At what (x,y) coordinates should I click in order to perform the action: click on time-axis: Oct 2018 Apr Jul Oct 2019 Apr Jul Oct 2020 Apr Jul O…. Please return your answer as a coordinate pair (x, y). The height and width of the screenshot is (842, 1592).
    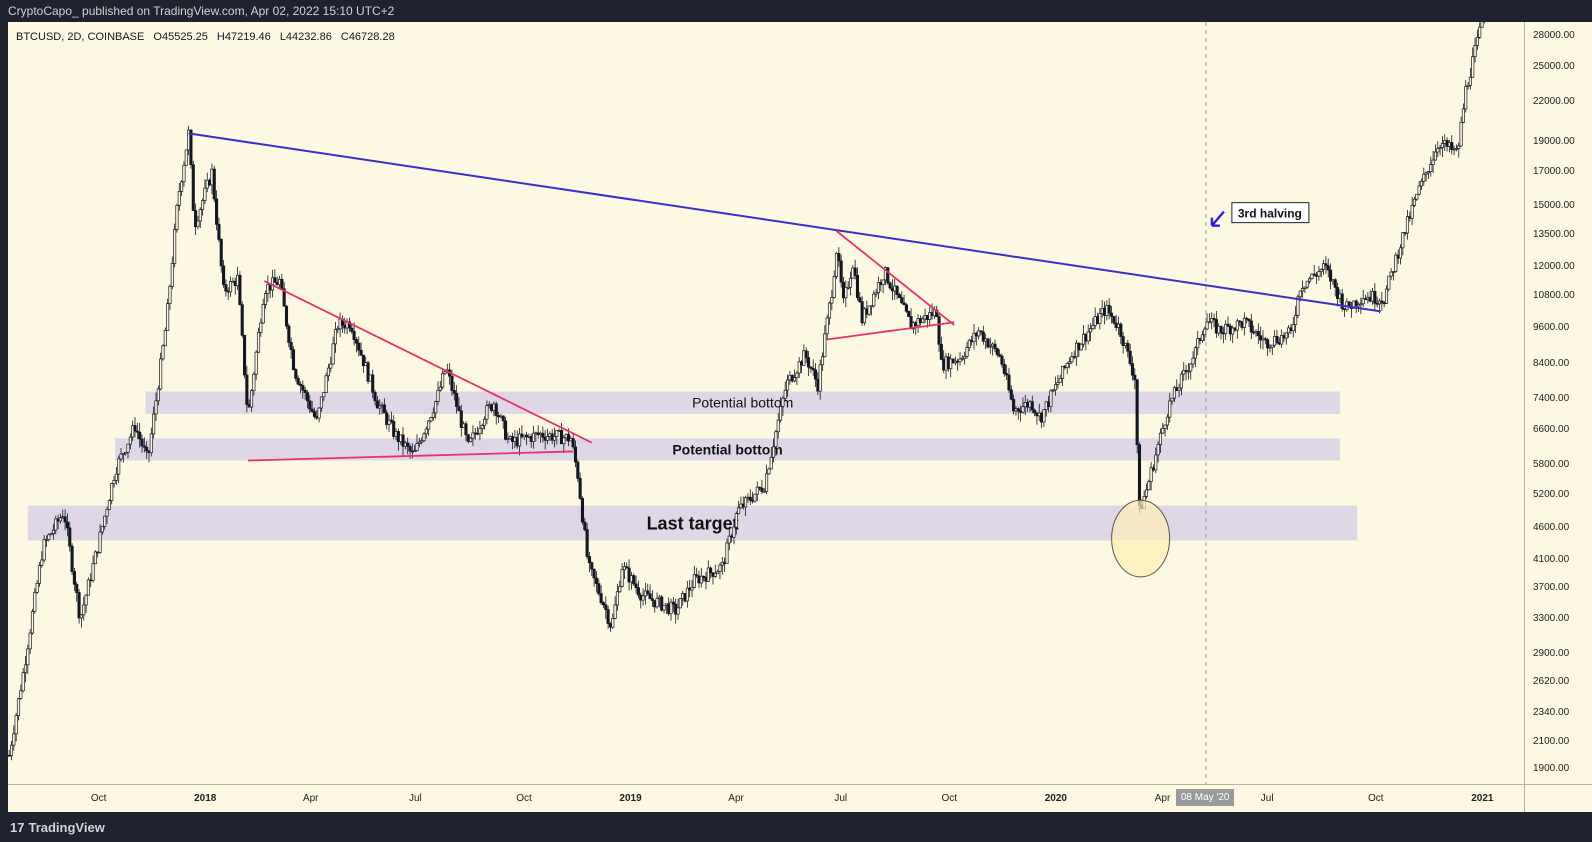
    Looking at the image, I should click on (766, 798).